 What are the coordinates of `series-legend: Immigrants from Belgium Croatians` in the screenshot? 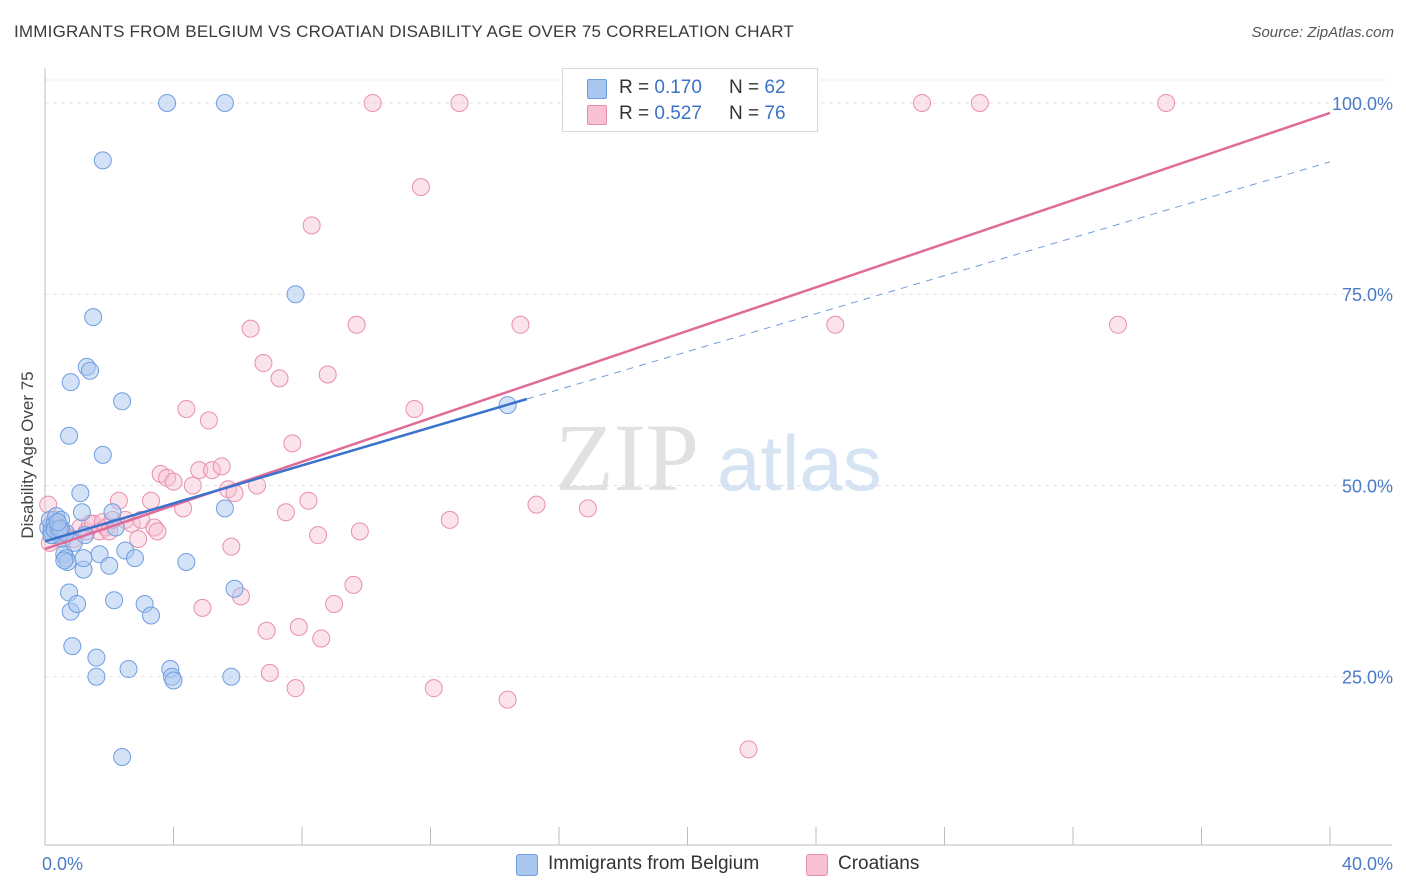 It's located at (703, 865).